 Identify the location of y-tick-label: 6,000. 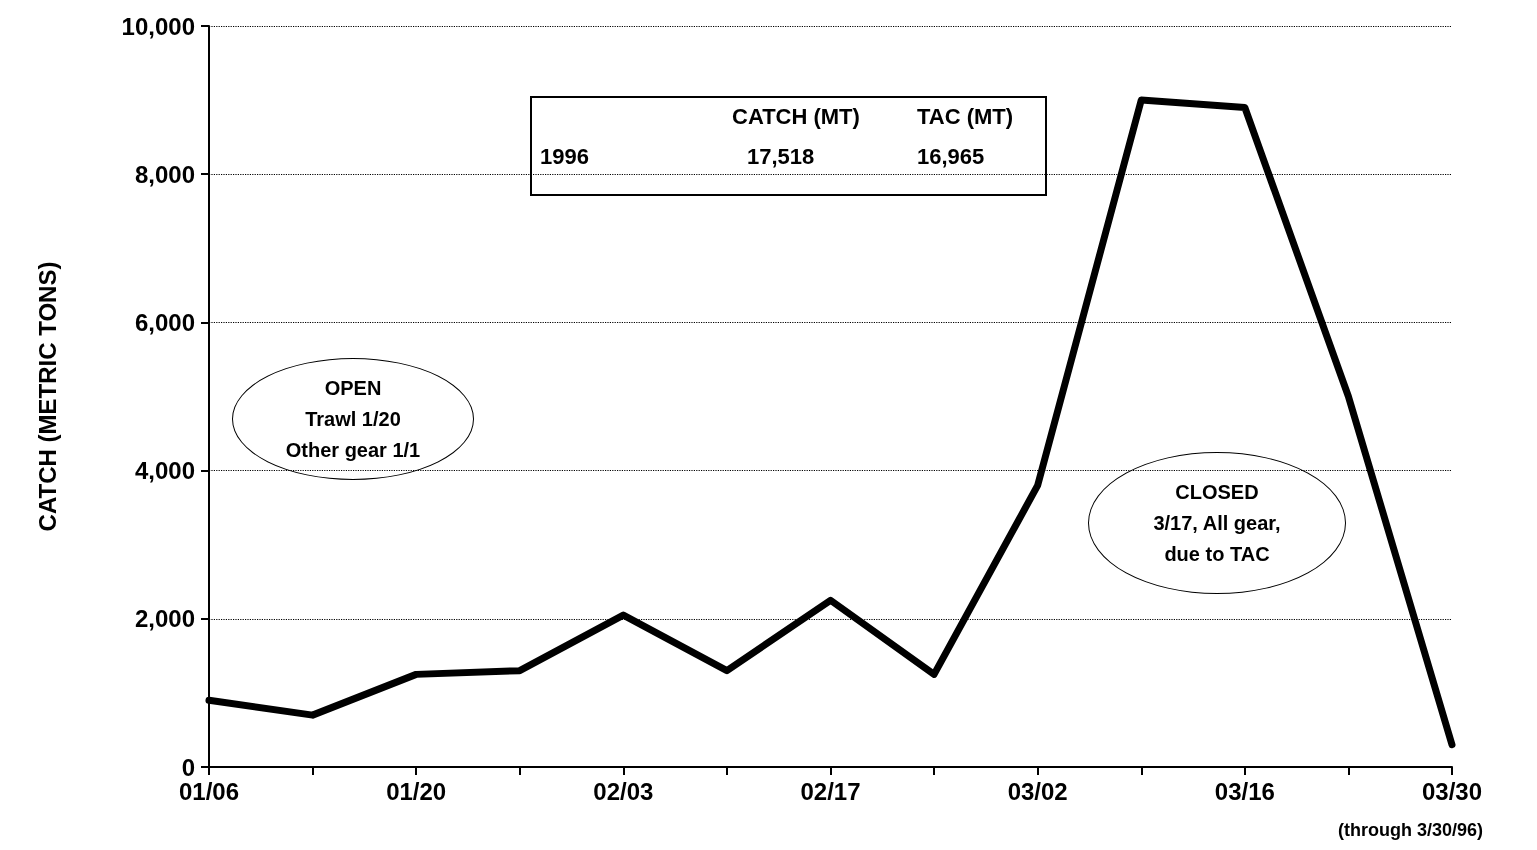
(164, 322).